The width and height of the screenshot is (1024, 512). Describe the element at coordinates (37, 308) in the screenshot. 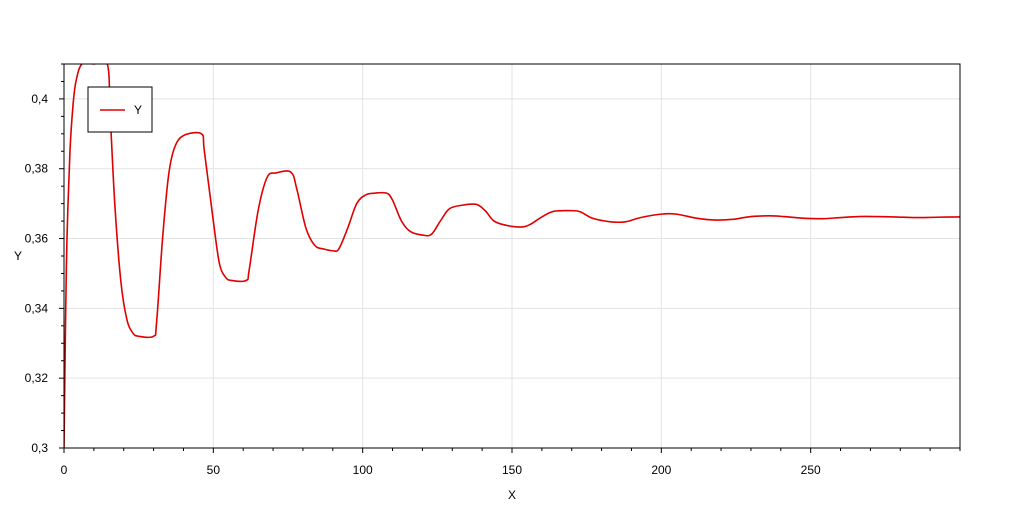

I see `y-tick-label: 0,34` at that location.